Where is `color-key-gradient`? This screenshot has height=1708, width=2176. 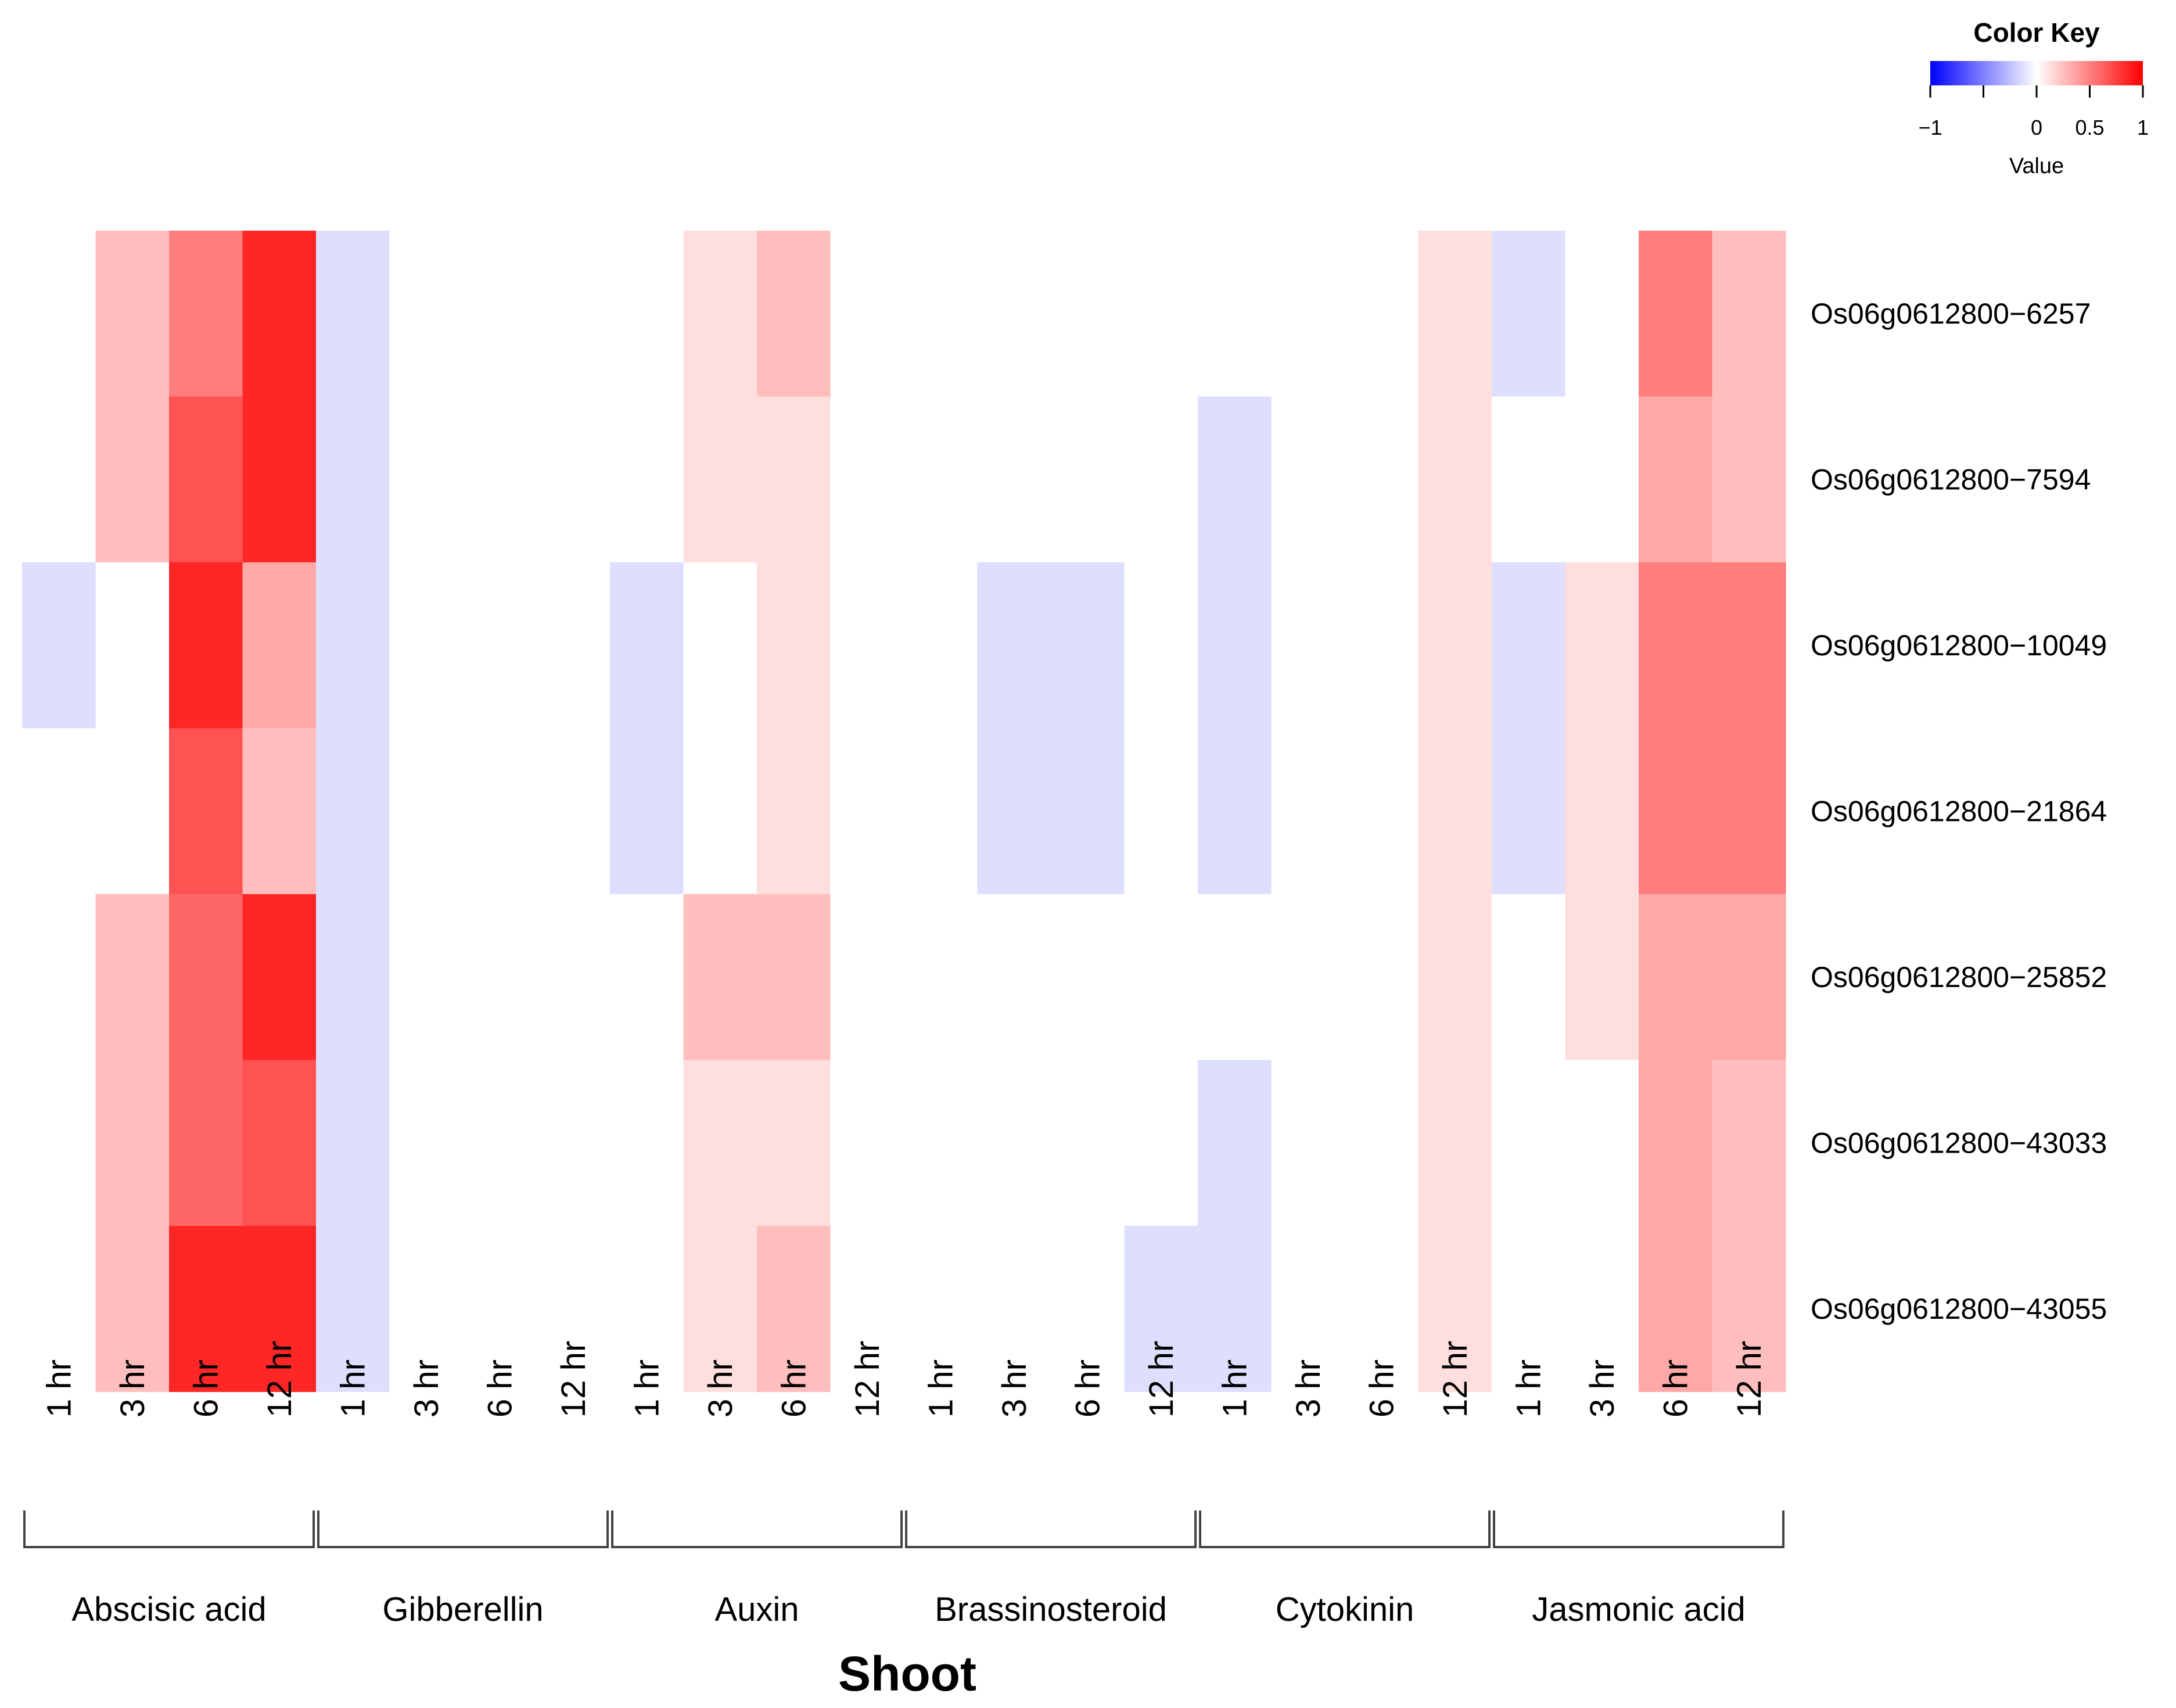 color-key-gradient is located at coordinates (2036, 73).